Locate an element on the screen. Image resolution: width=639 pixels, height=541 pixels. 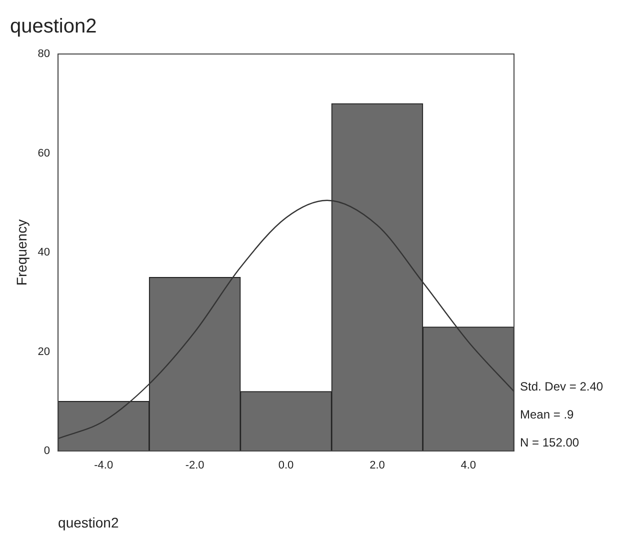
text: Std. Dev = 2.40 is located at coordinates (562, 386).